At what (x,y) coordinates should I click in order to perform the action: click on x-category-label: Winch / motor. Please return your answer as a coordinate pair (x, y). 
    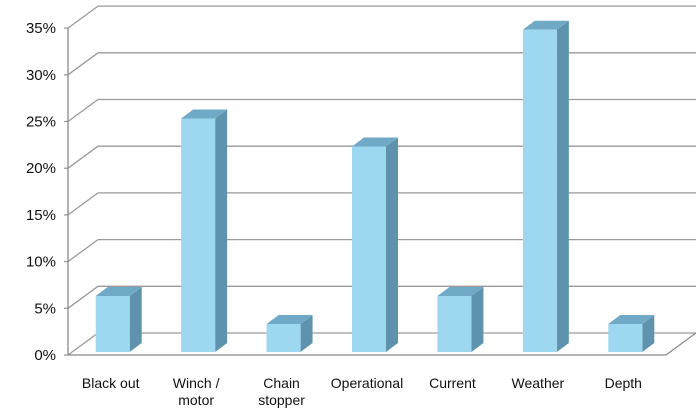
    Looking at the image, I should click on (196, 391).